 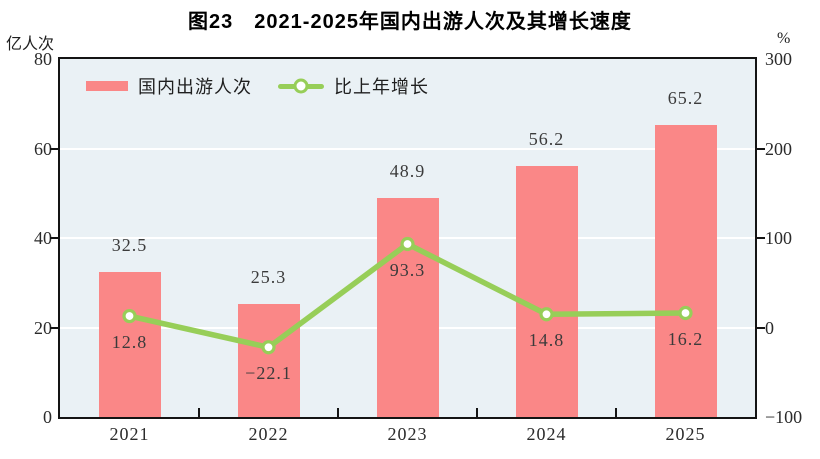 What do you see at coordinates (107, 86) in the screenshot?
I see `legend-bar-swatch` at bounding box center [107, 86].